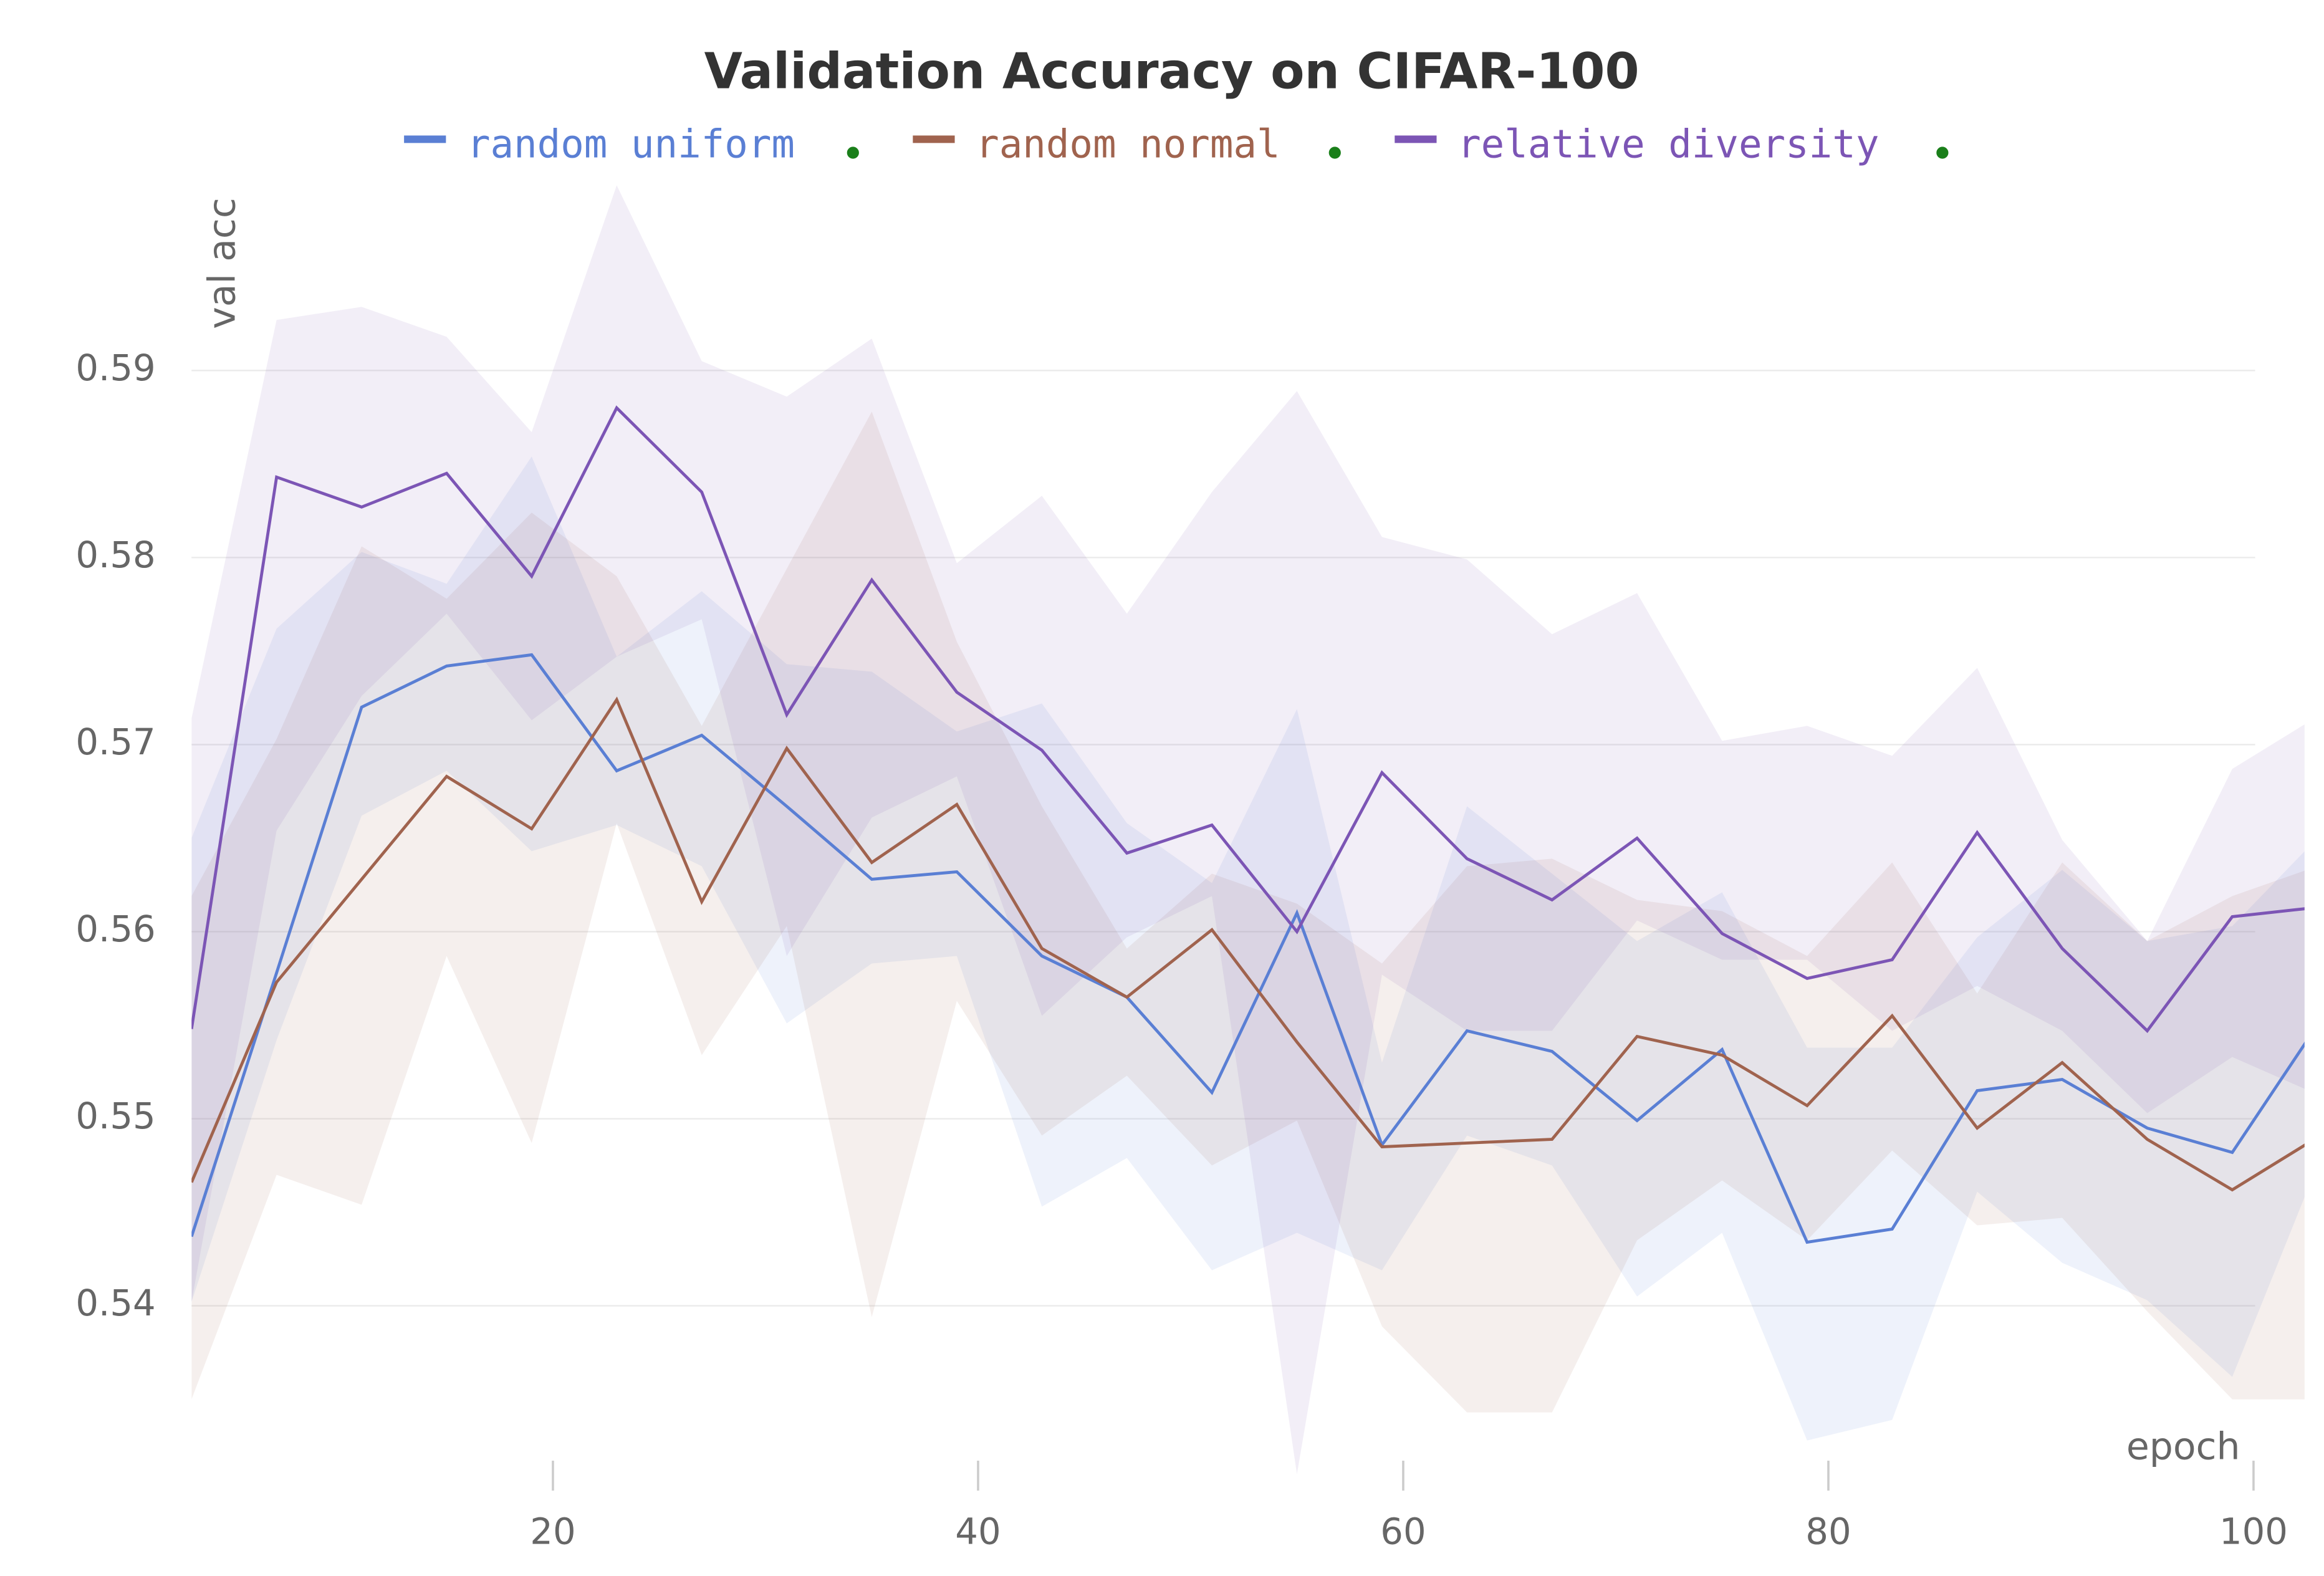 The image size is (2324, 1576). What do you see at coordinates (1828, 1531) in the screenshot?
I see `x-tick-label: 80` at bounding box center [1828, 1531].